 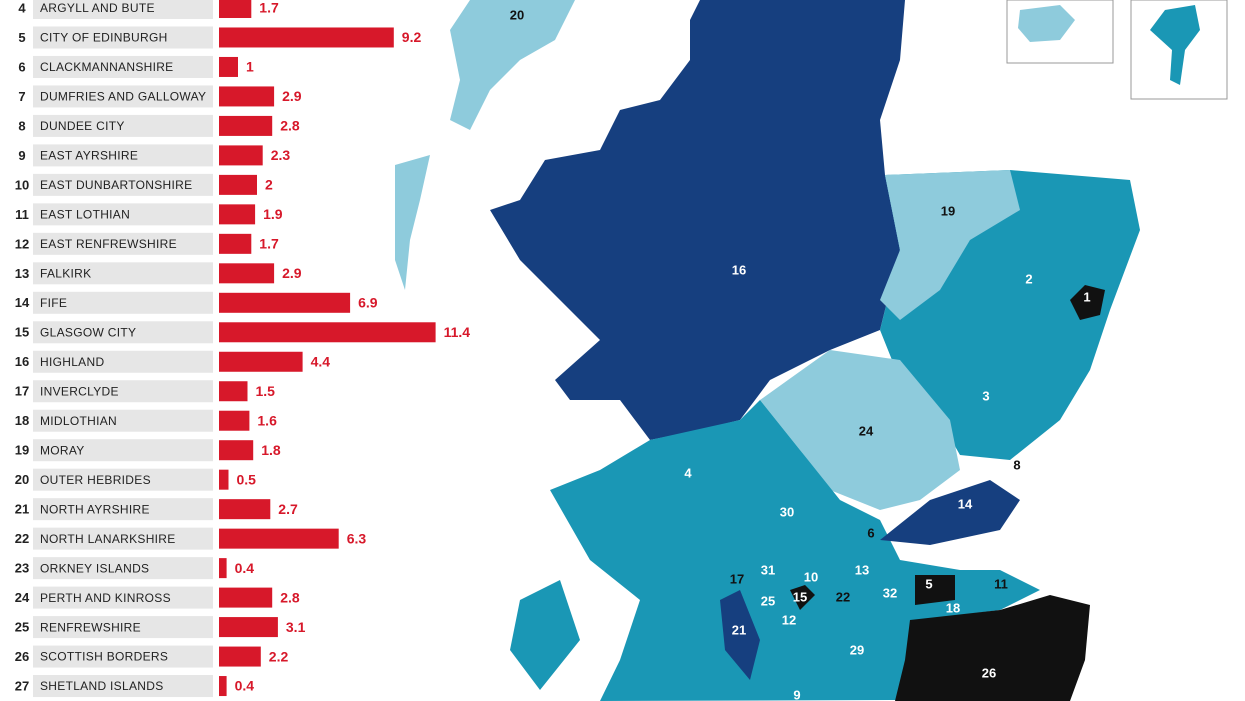 What do you see at coordinates (288, 509) in the screenshot?
I see `value-label: 2.7` at bounding box center [288, 509].